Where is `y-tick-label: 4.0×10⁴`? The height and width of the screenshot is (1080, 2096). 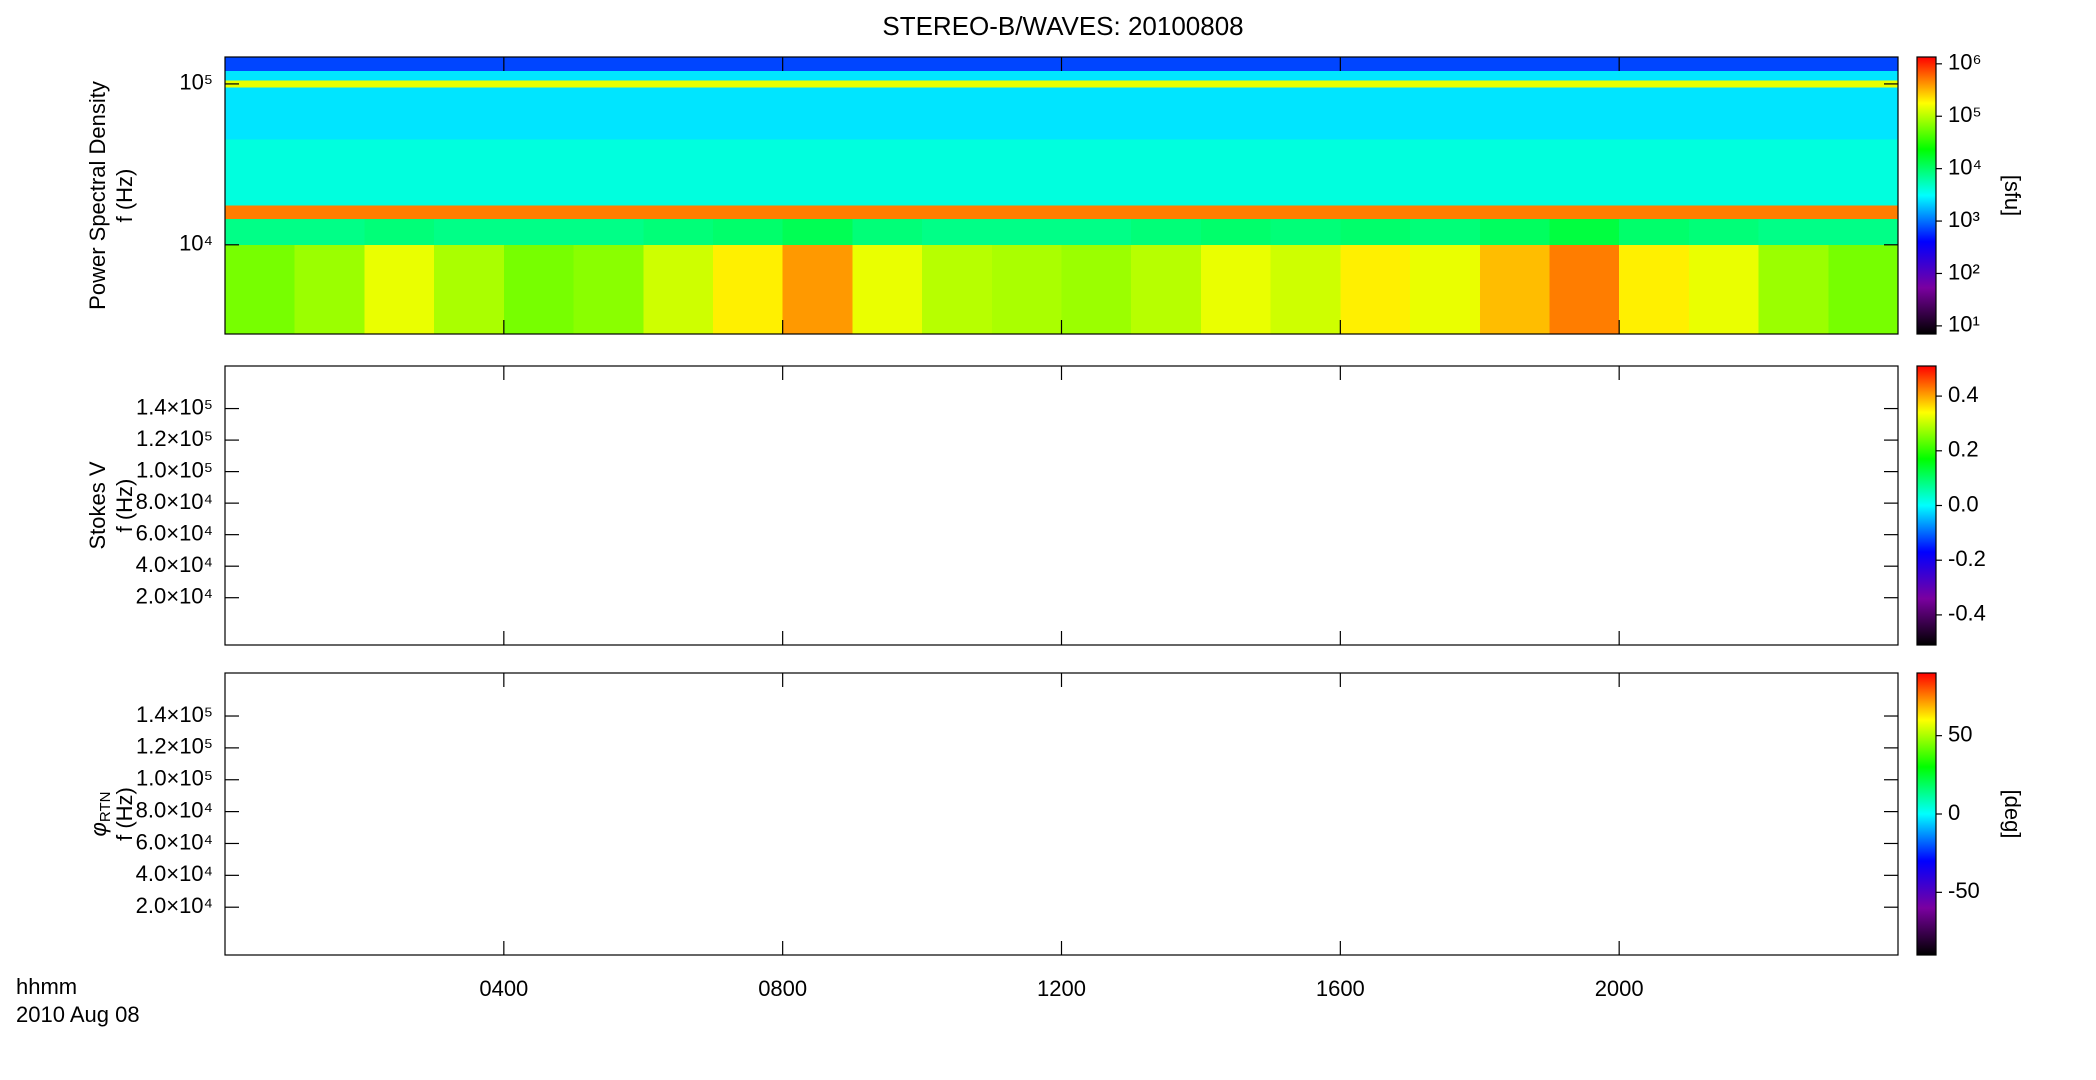 y-tick-label: 4.0×10⁴ is located at coordinates (174, 873).